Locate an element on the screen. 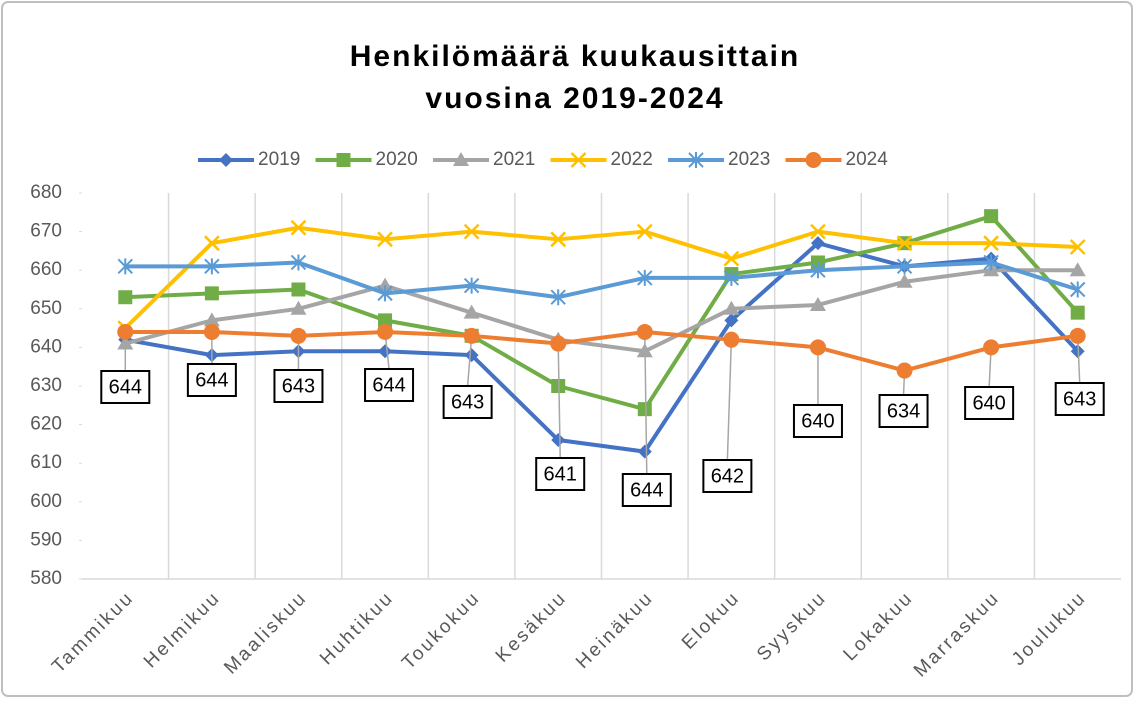  y-tick-label: 590 is located at coordinates (46, 539).